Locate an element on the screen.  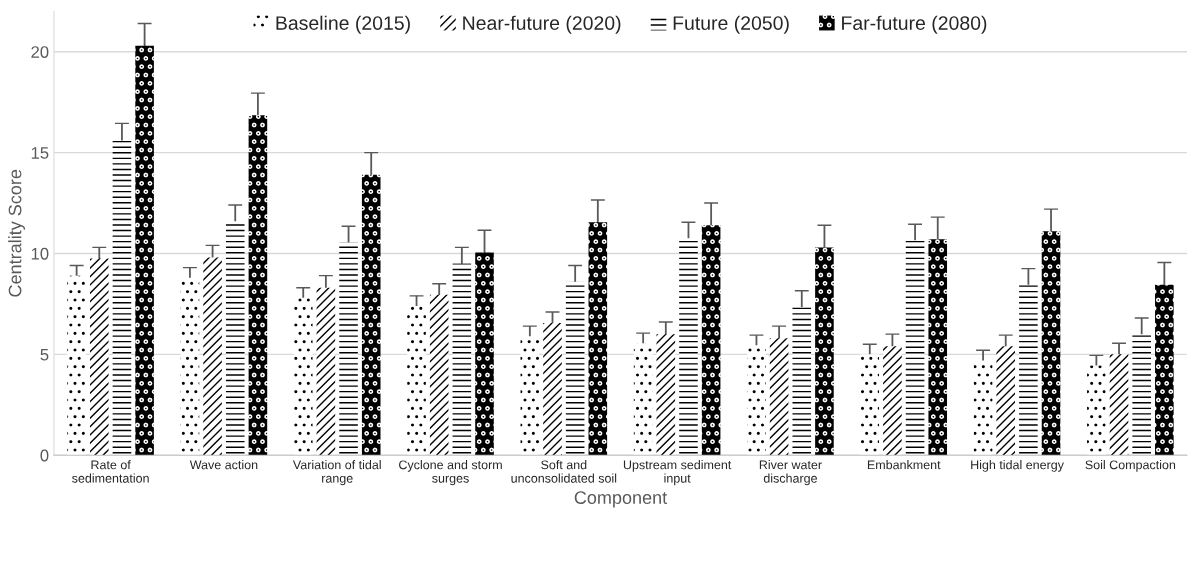
y-tick-label: 15 is located at coordinates (40, 153).